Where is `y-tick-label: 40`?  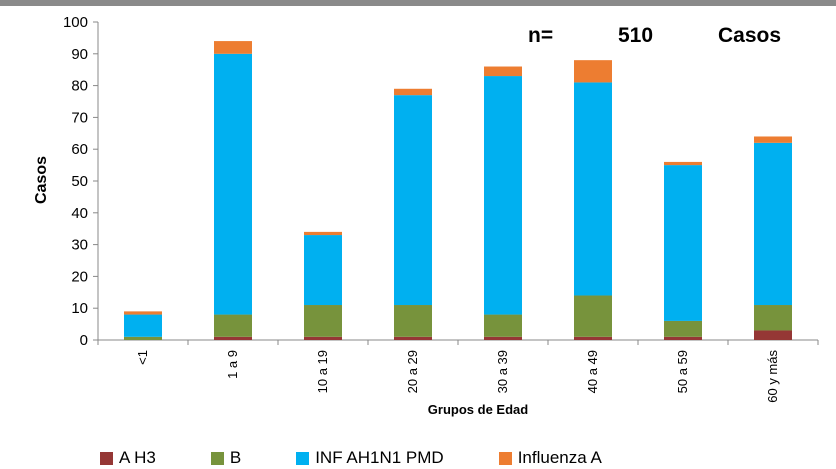 y-tick-label: 40 is located at coordinates (79, 213).